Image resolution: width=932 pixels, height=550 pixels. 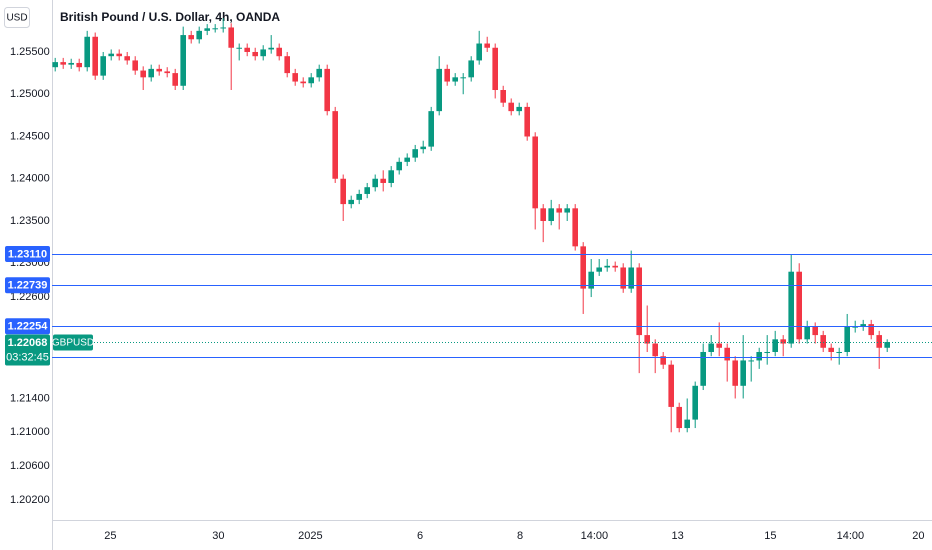 I want to click on y-tick-label: 1.22600, so click(x=30, y=297).